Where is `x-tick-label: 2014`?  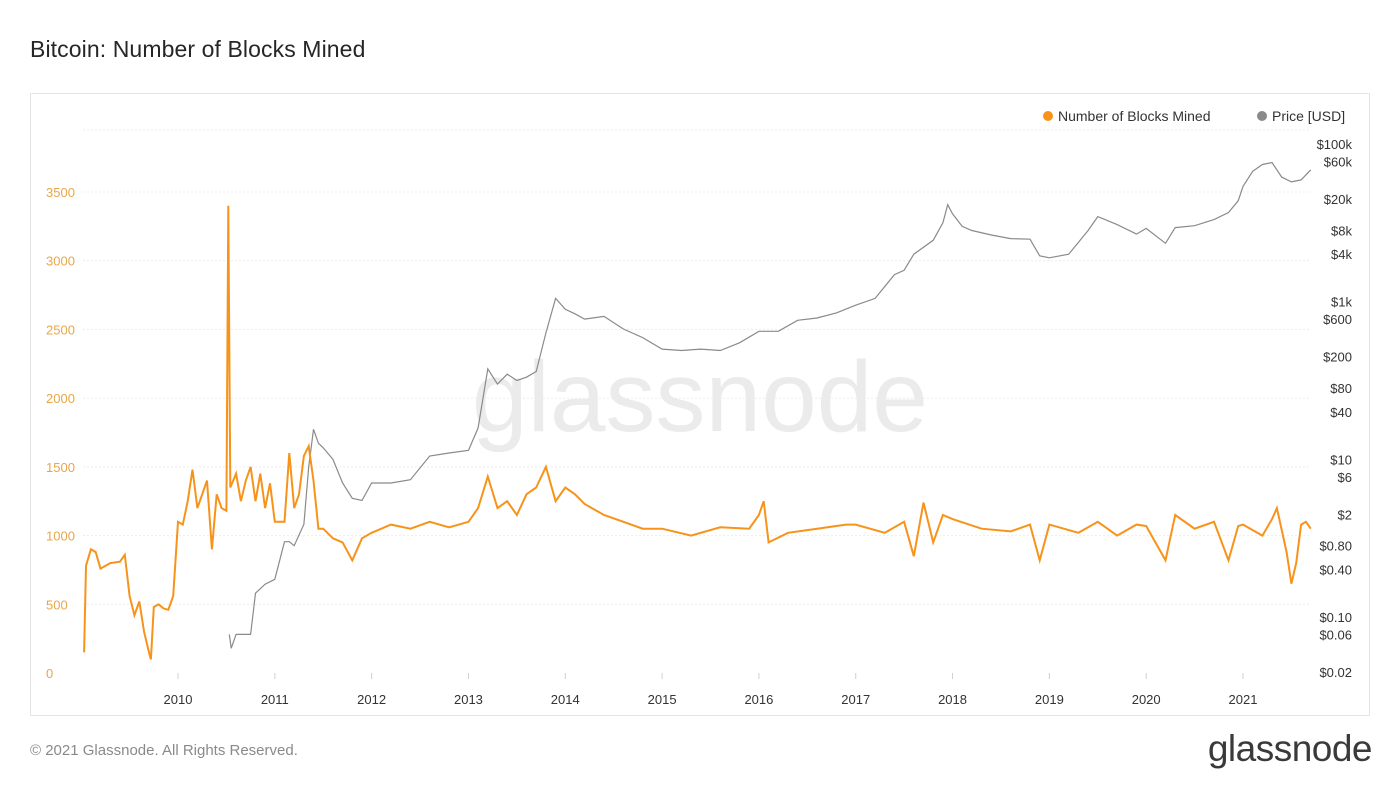
x-tick-label: 2014 is located at coordinates (565, 699).